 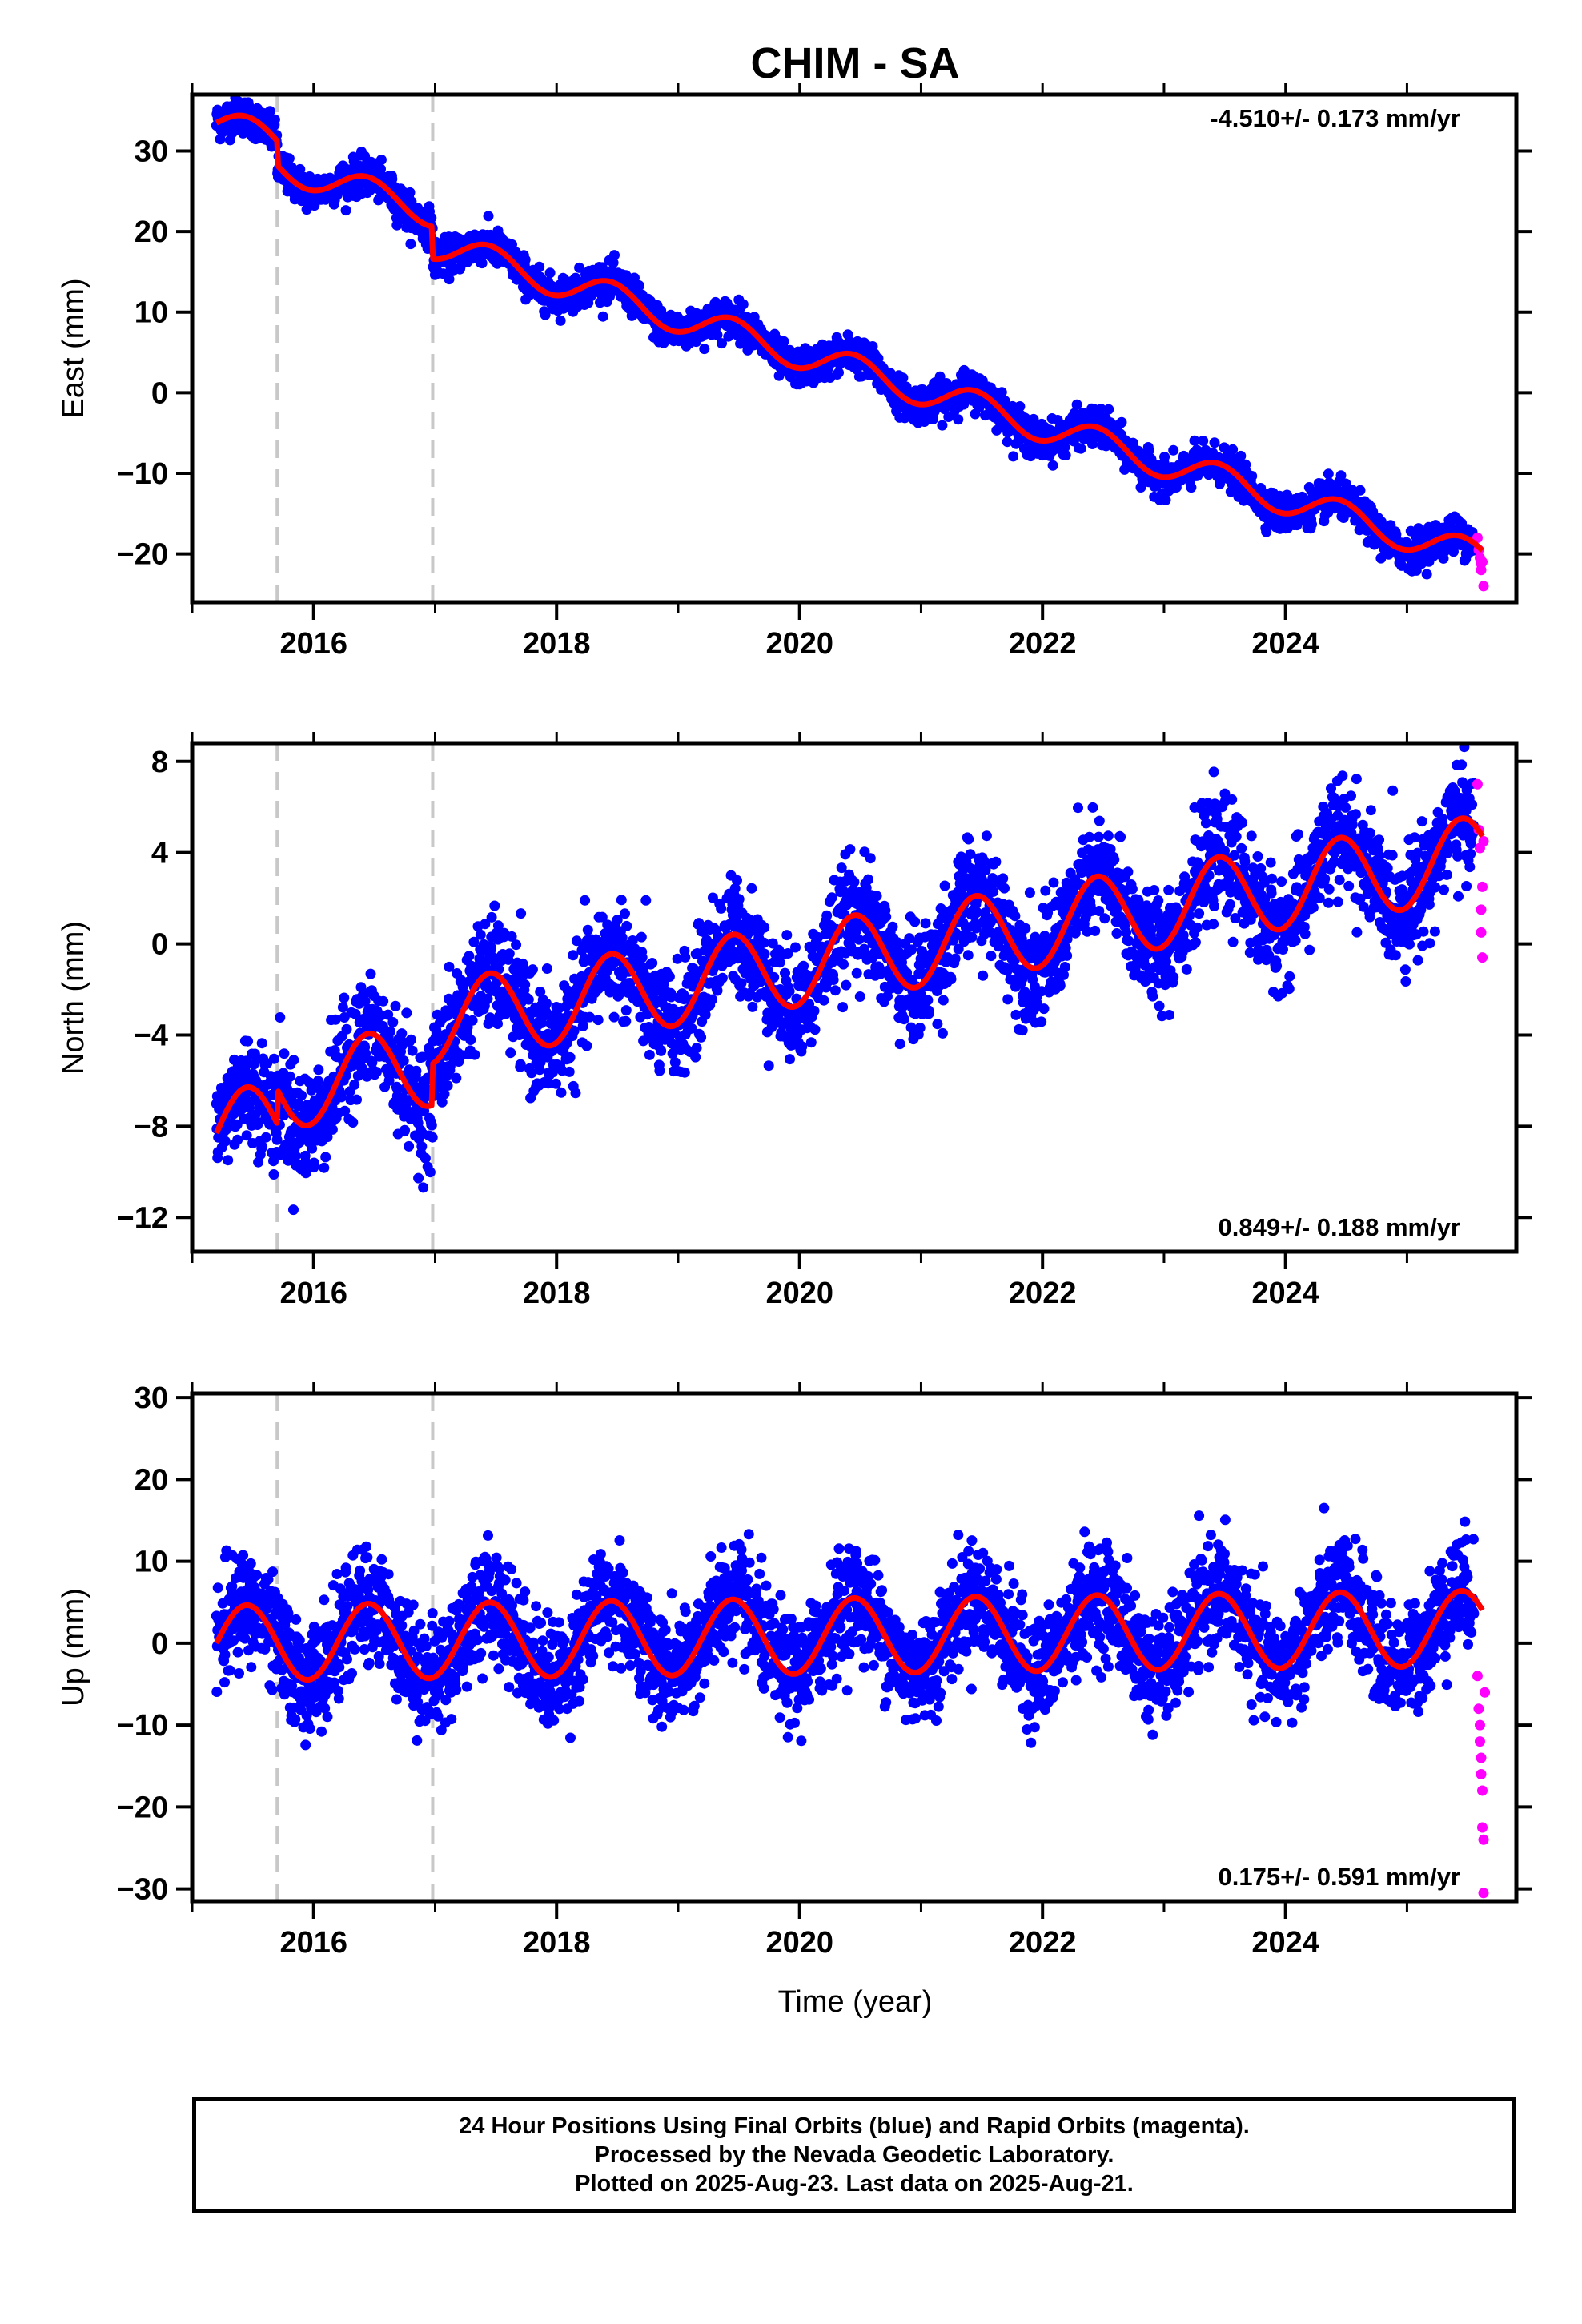 I want to click on y-tick-label: 20, so click(x=151, y=232).